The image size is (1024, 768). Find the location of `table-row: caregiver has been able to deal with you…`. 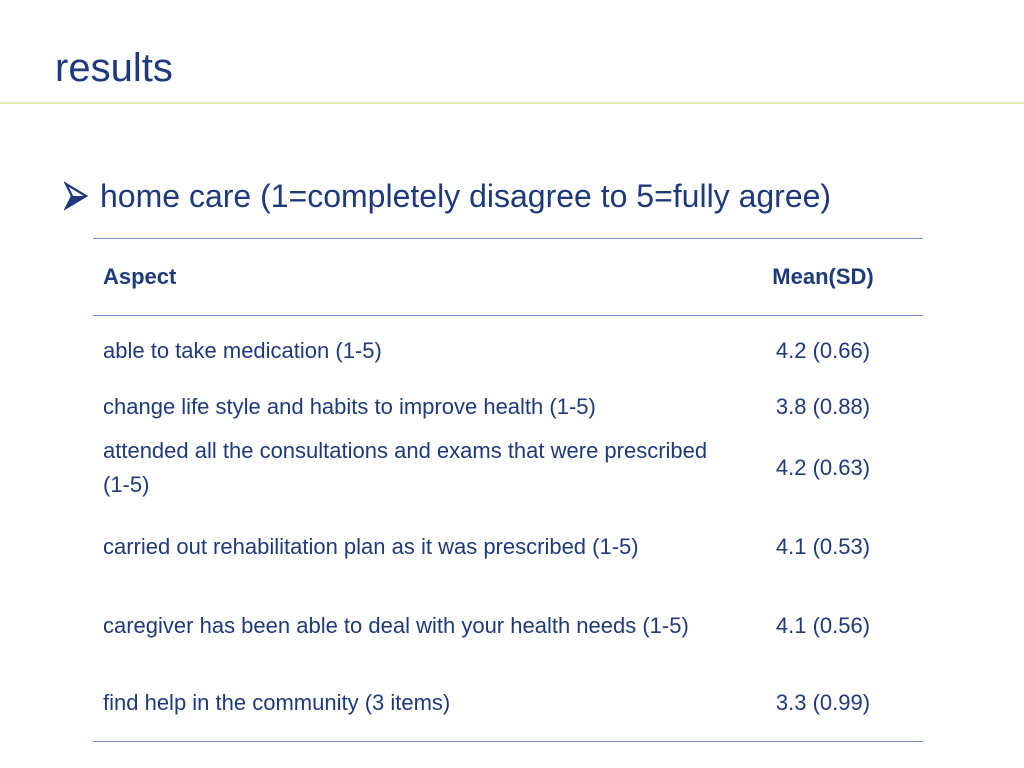

table-row: caregiver has been able to deal with you… is located at coordinates (508, 626).